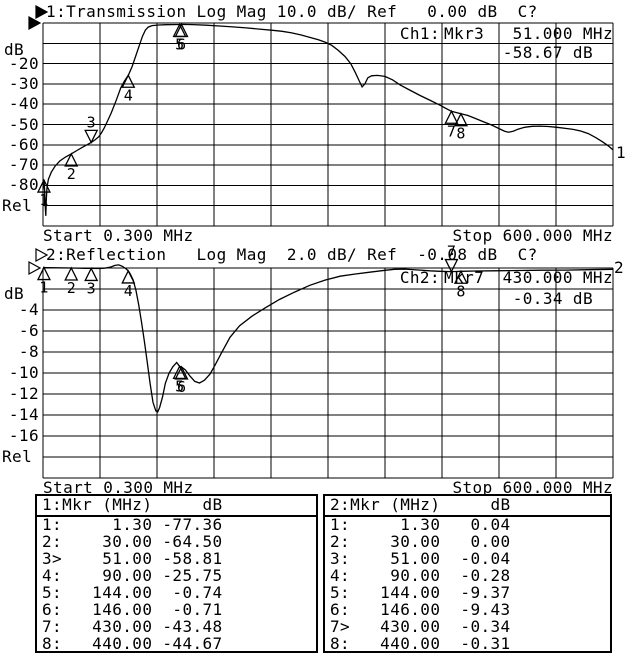 The height and width of the screenshot is (659, 640). What do you see at coordinates (23, 185) in the screenshot?
I see `ch1-ytick: -80` at bounding box center [23, 185].